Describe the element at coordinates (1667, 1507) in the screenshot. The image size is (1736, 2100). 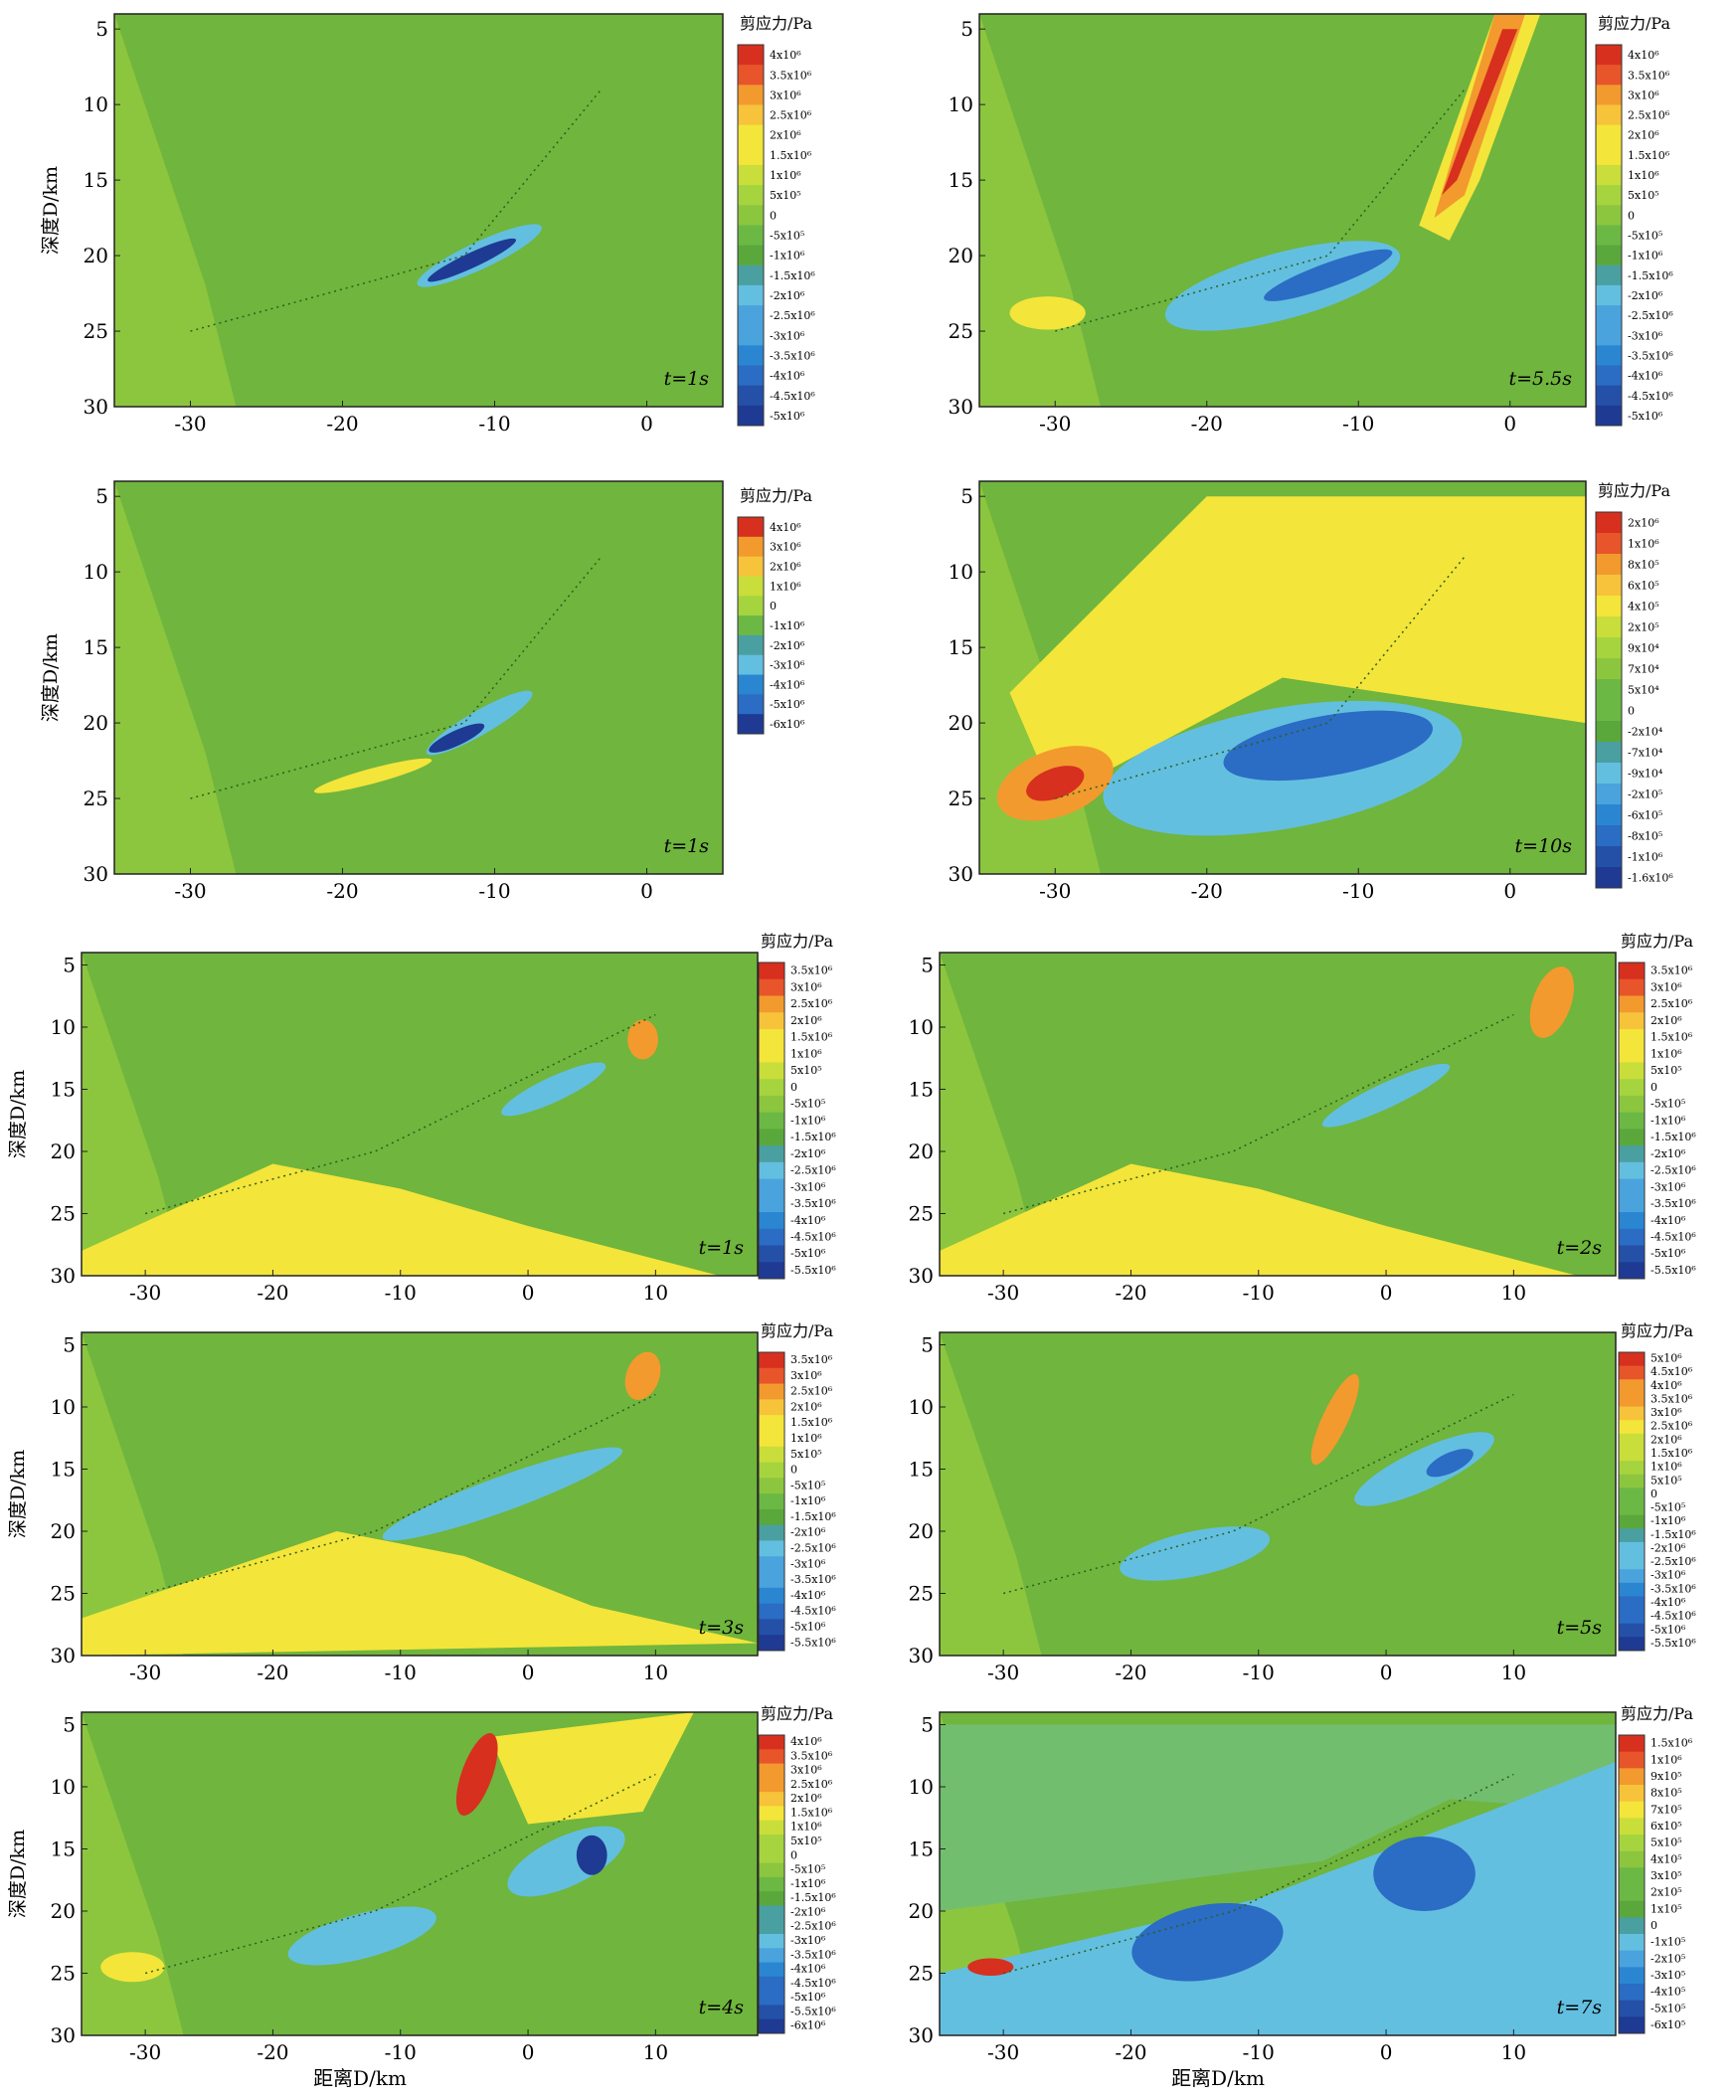
I see `colorbar-label: -5x10⁵` at that location.